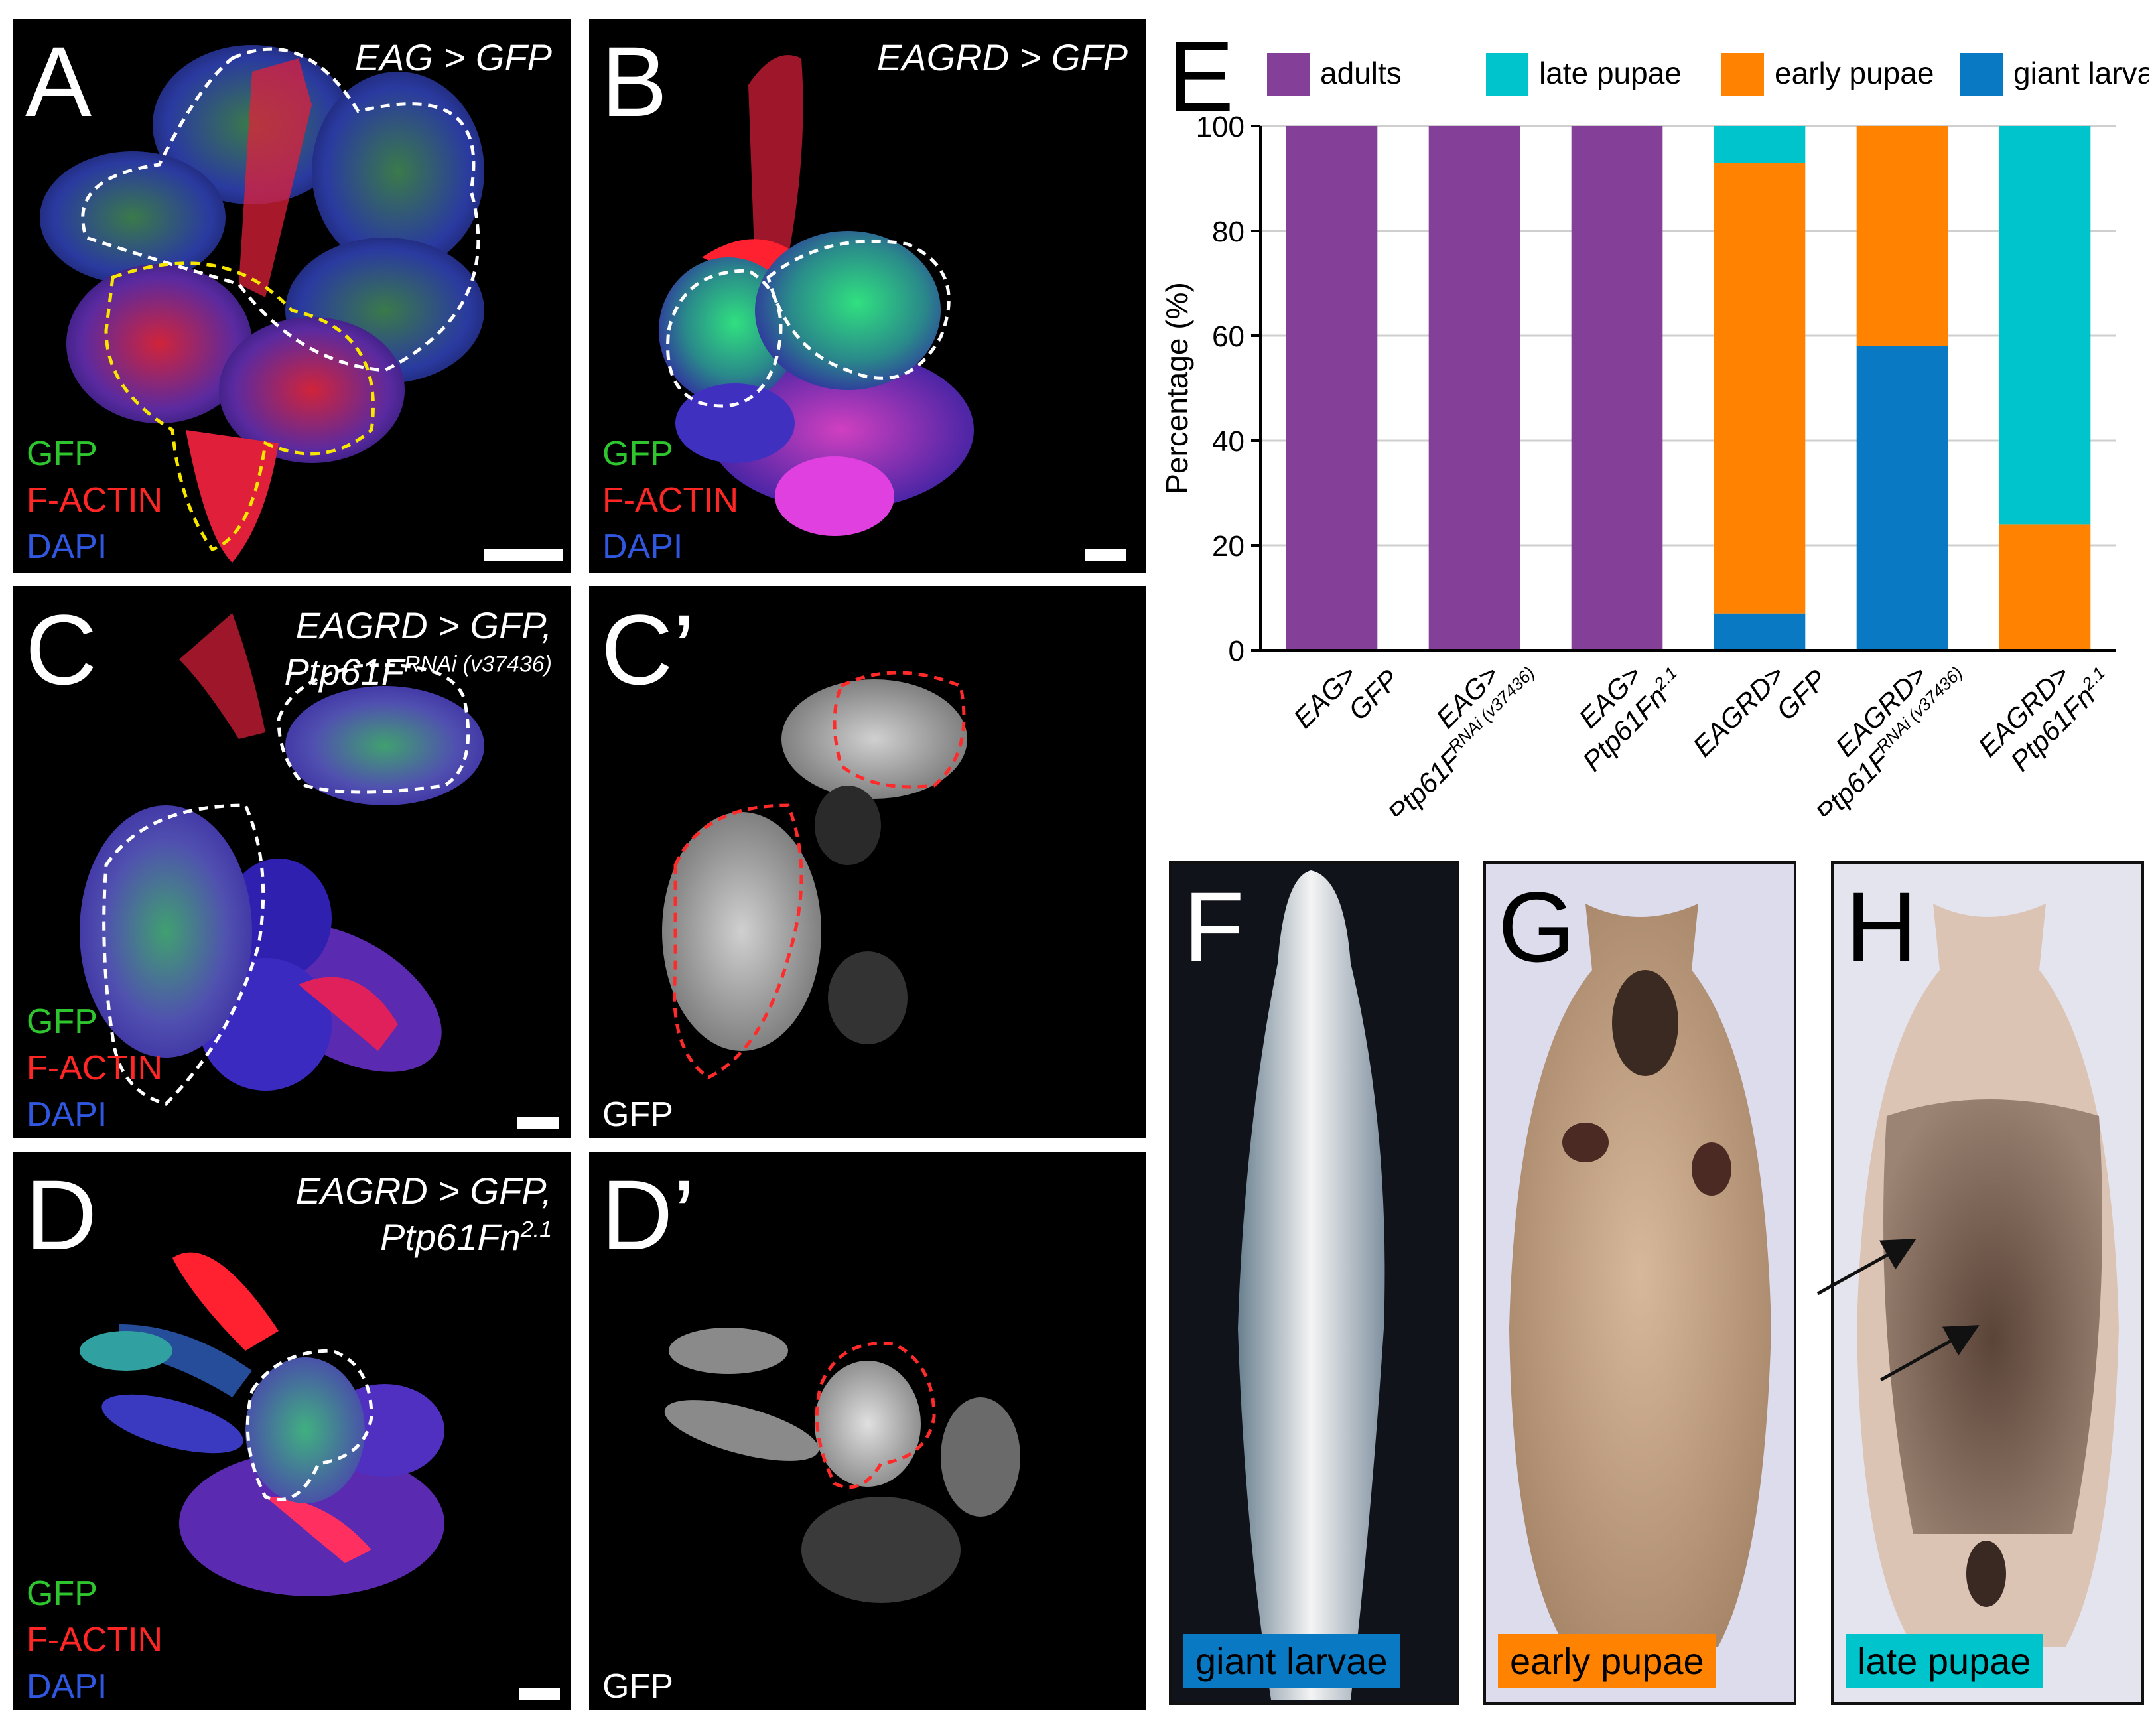 The width and height of the screenshot is (2156, 1721). I want to click on stage-label-giant-larvae: giant larvae, so click(1291, 1661).